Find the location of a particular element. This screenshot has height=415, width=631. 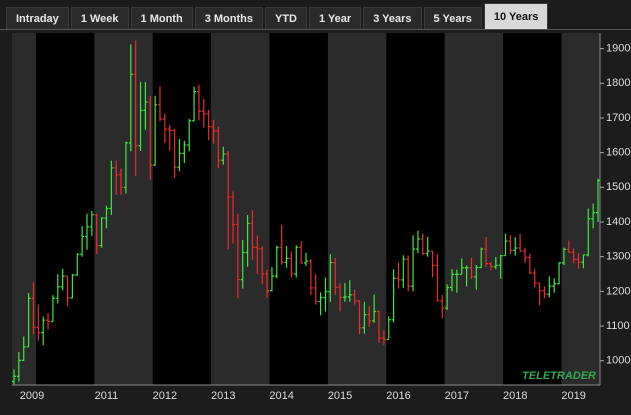

watermark: TELETRADER is located at coordinates (559, 376).